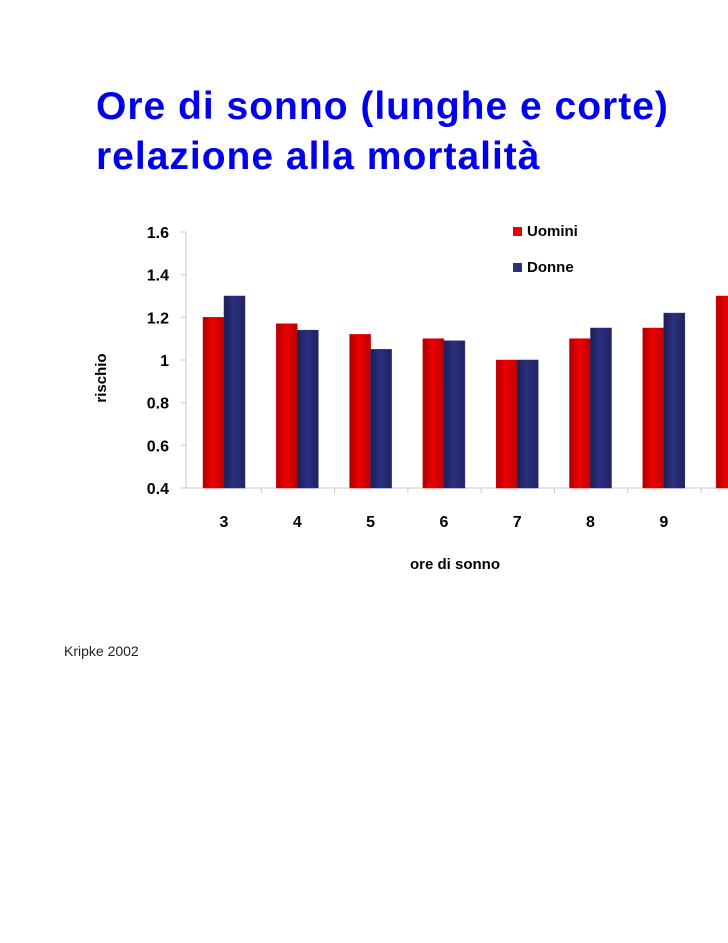 This screenshot has width=728, height=943. What do you see at coordinates (318, 156) in the screenshot?
I see `title-line-2: relazione alla mortalità` at bounding box center [318, 156].